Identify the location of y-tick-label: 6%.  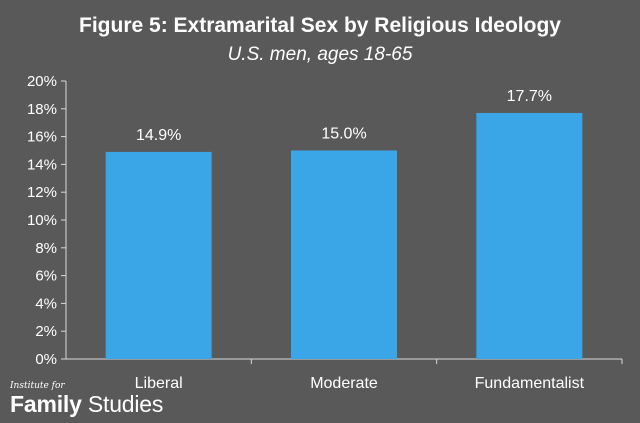
(46, 276).